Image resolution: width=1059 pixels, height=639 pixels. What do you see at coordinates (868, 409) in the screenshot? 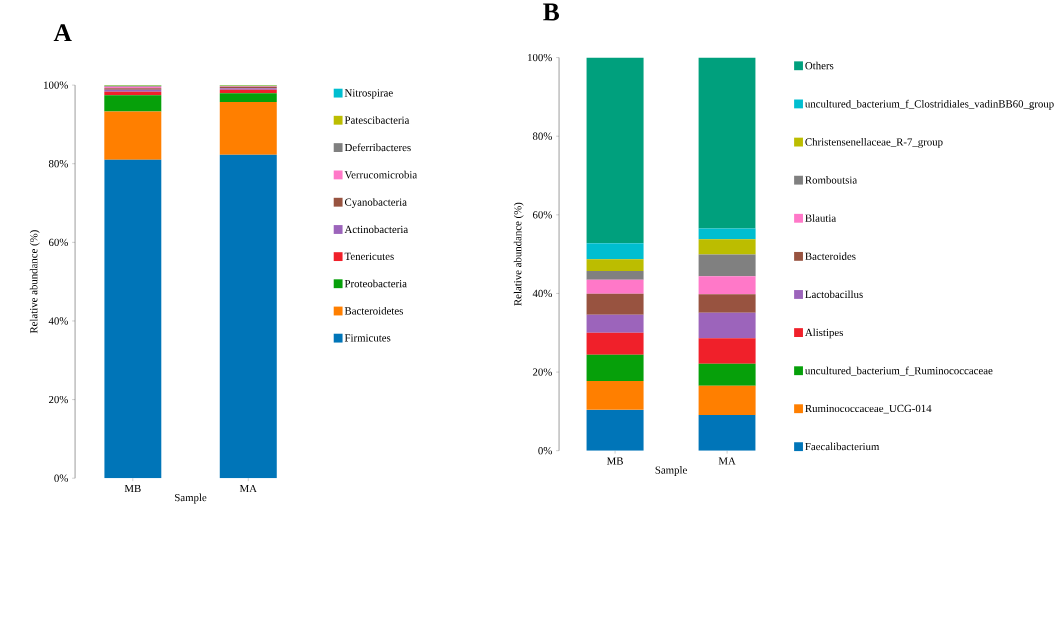
I see `legend-label: Ruminococcaceae_UCG-014` at bounding box center [868, 409].